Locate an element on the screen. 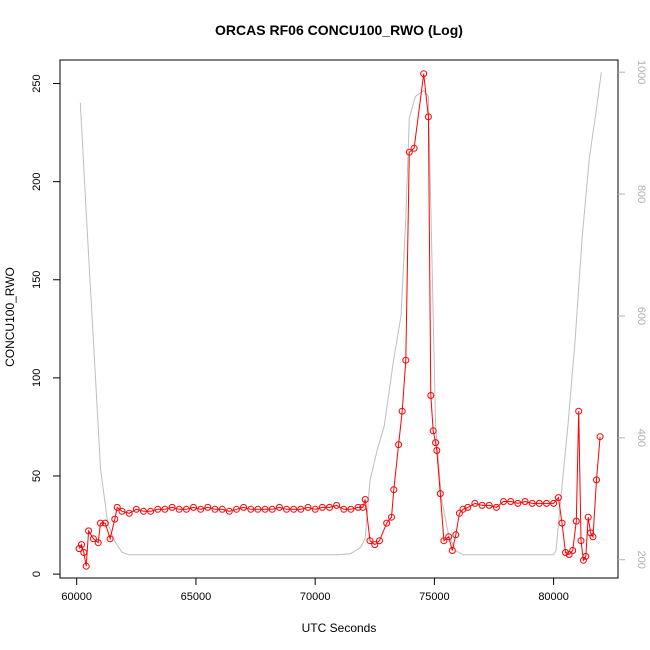 Image resolution: width=650 pixels, height=650 pixels. y-axis-label: CONCU100_RWO is located at coordinates (10, 317).